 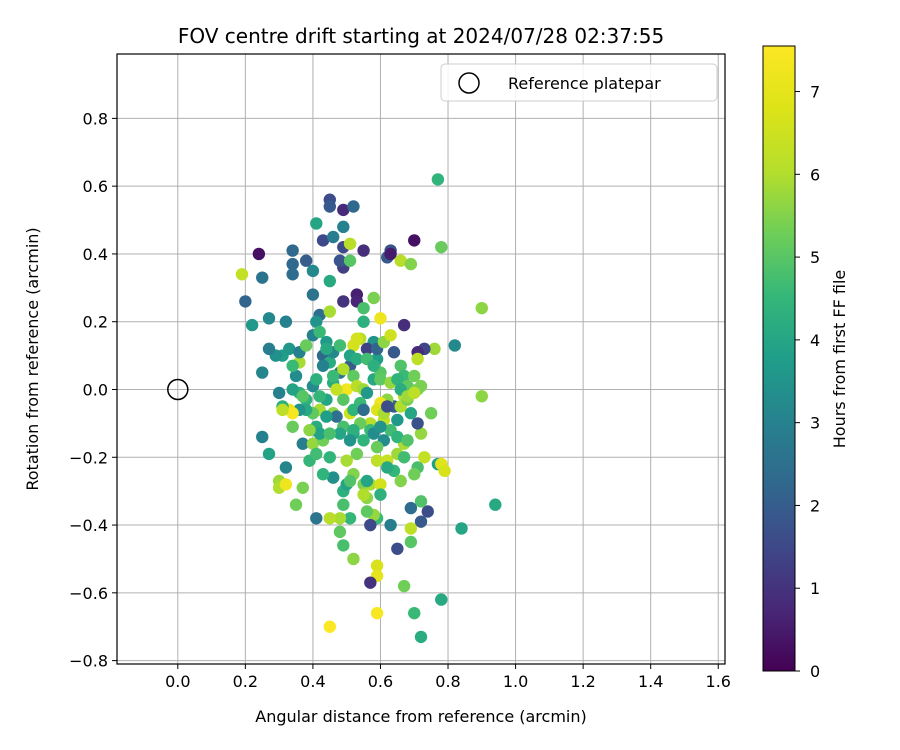 I want to click on colorbar: 0 1 2 3 4 5 6 7 Hours from first FF file, so click(x=805, y=363).